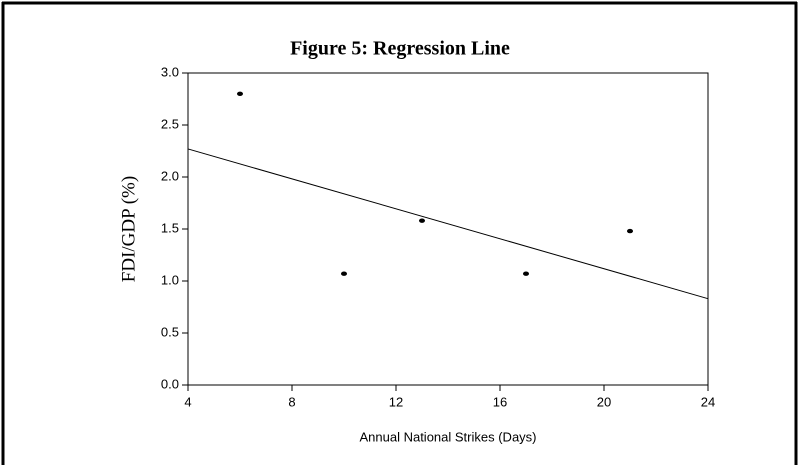 The width and height of the screenshot is (799, 465). I want to click on y-tick-label: 0.0, so click(170, 383).